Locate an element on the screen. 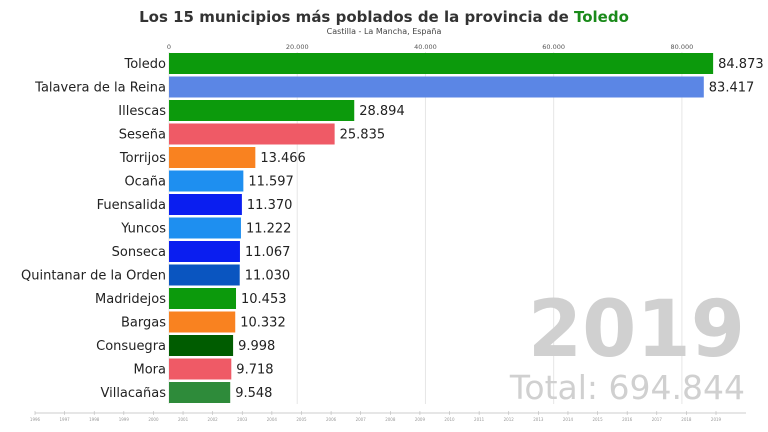 The height and width of the screenshot is (432, 768). value-label: 10.332 is located at coordinates (263, 323).